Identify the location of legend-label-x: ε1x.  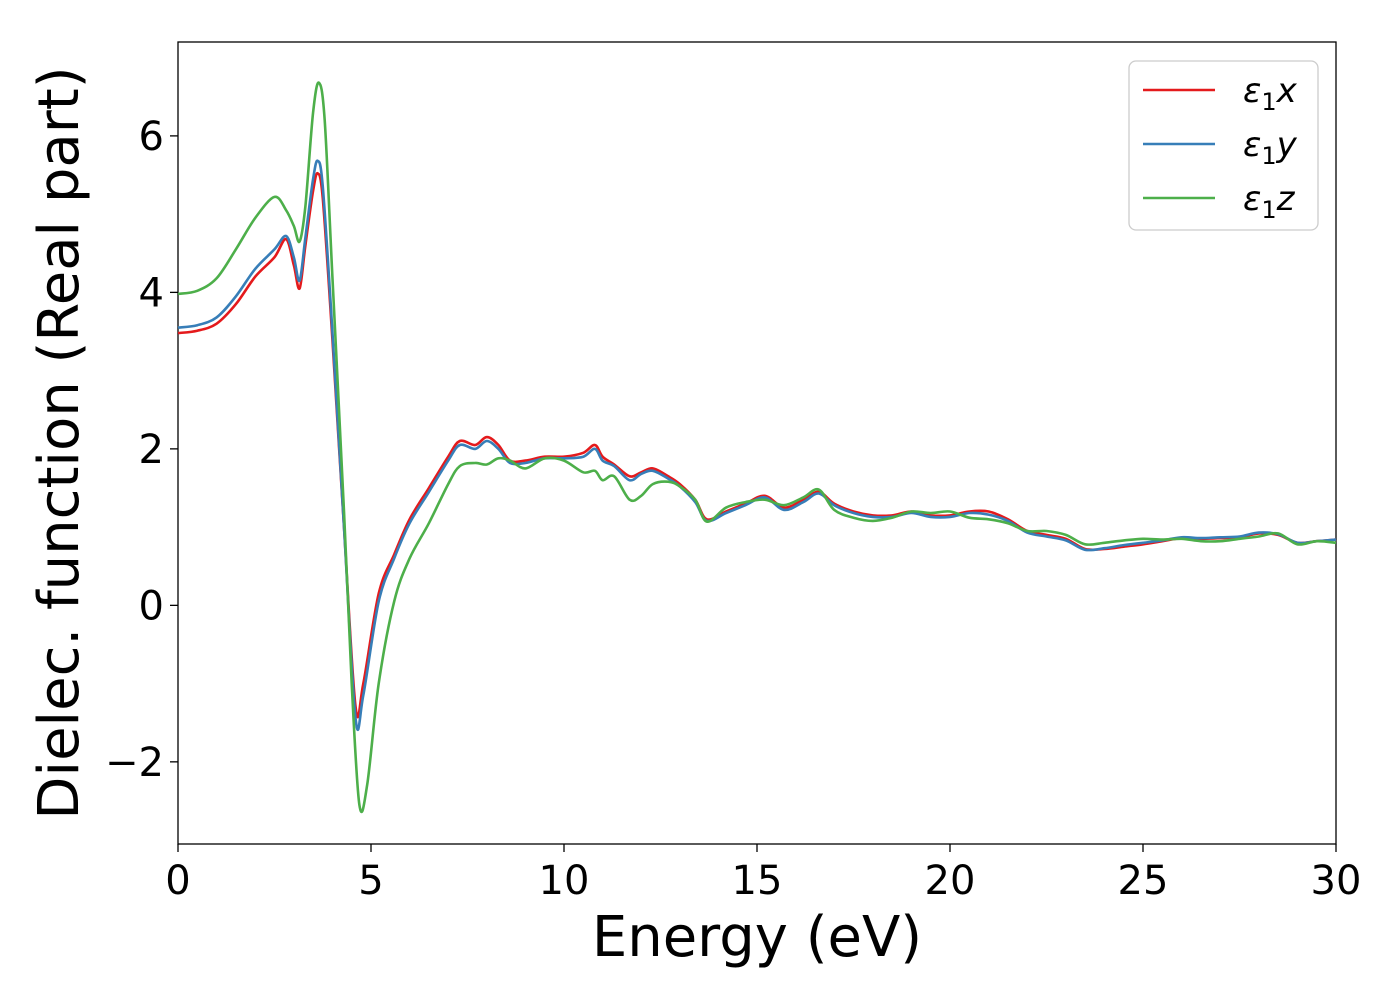
(1270, 93).